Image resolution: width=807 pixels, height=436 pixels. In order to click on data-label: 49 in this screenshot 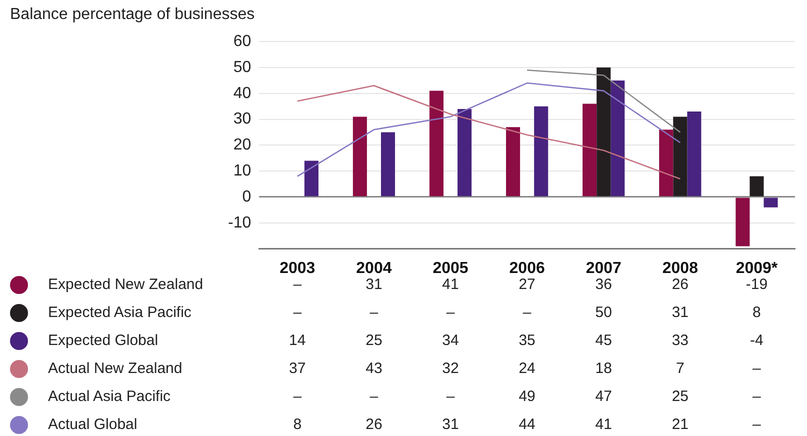, I will do `click(527, 397)`.